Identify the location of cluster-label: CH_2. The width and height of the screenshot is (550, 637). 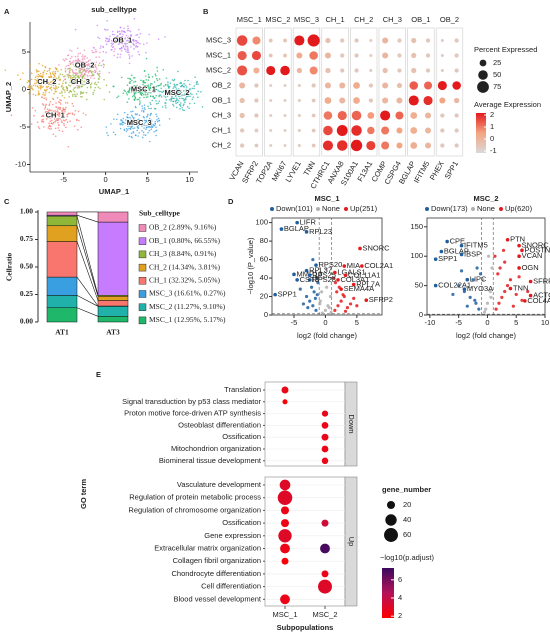
(46, 81).